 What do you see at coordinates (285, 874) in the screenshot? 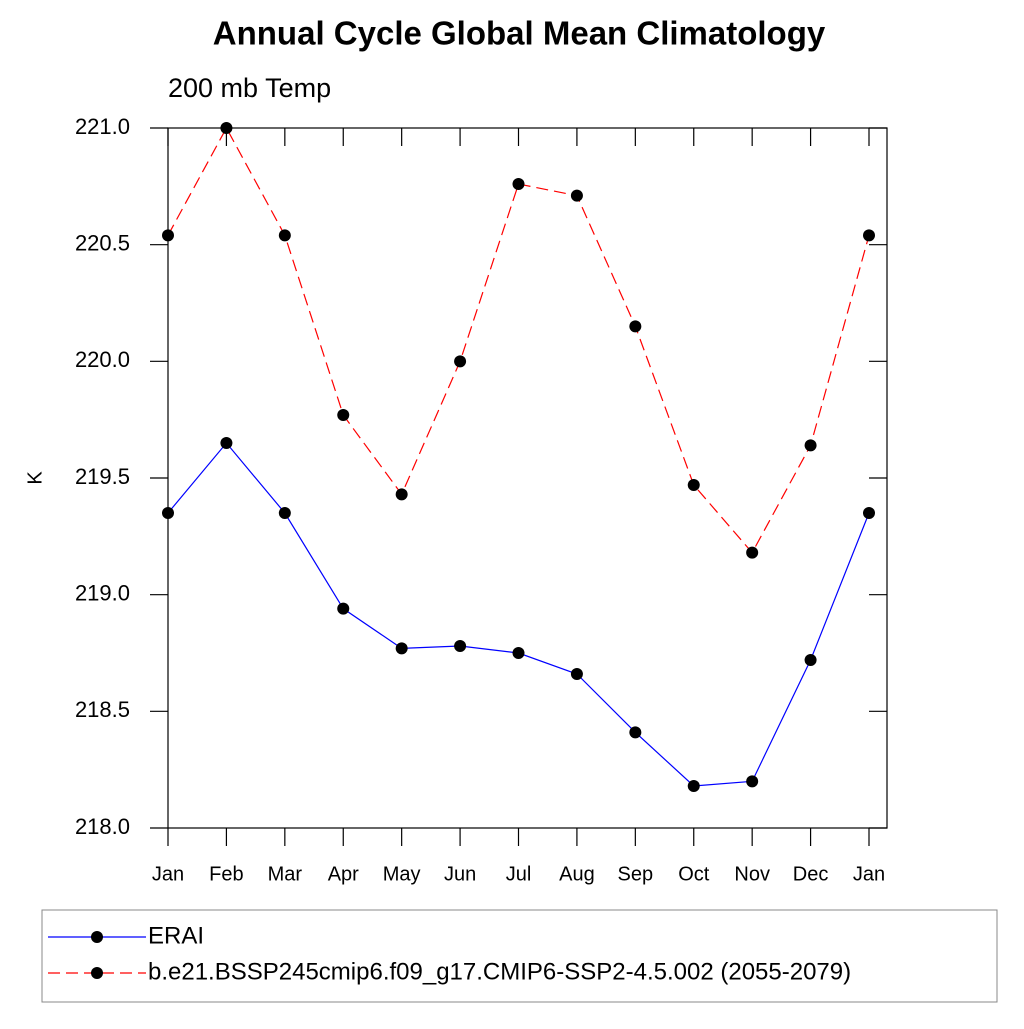
I see `x-tick-label: Mar` at bounding box center [285, 874].